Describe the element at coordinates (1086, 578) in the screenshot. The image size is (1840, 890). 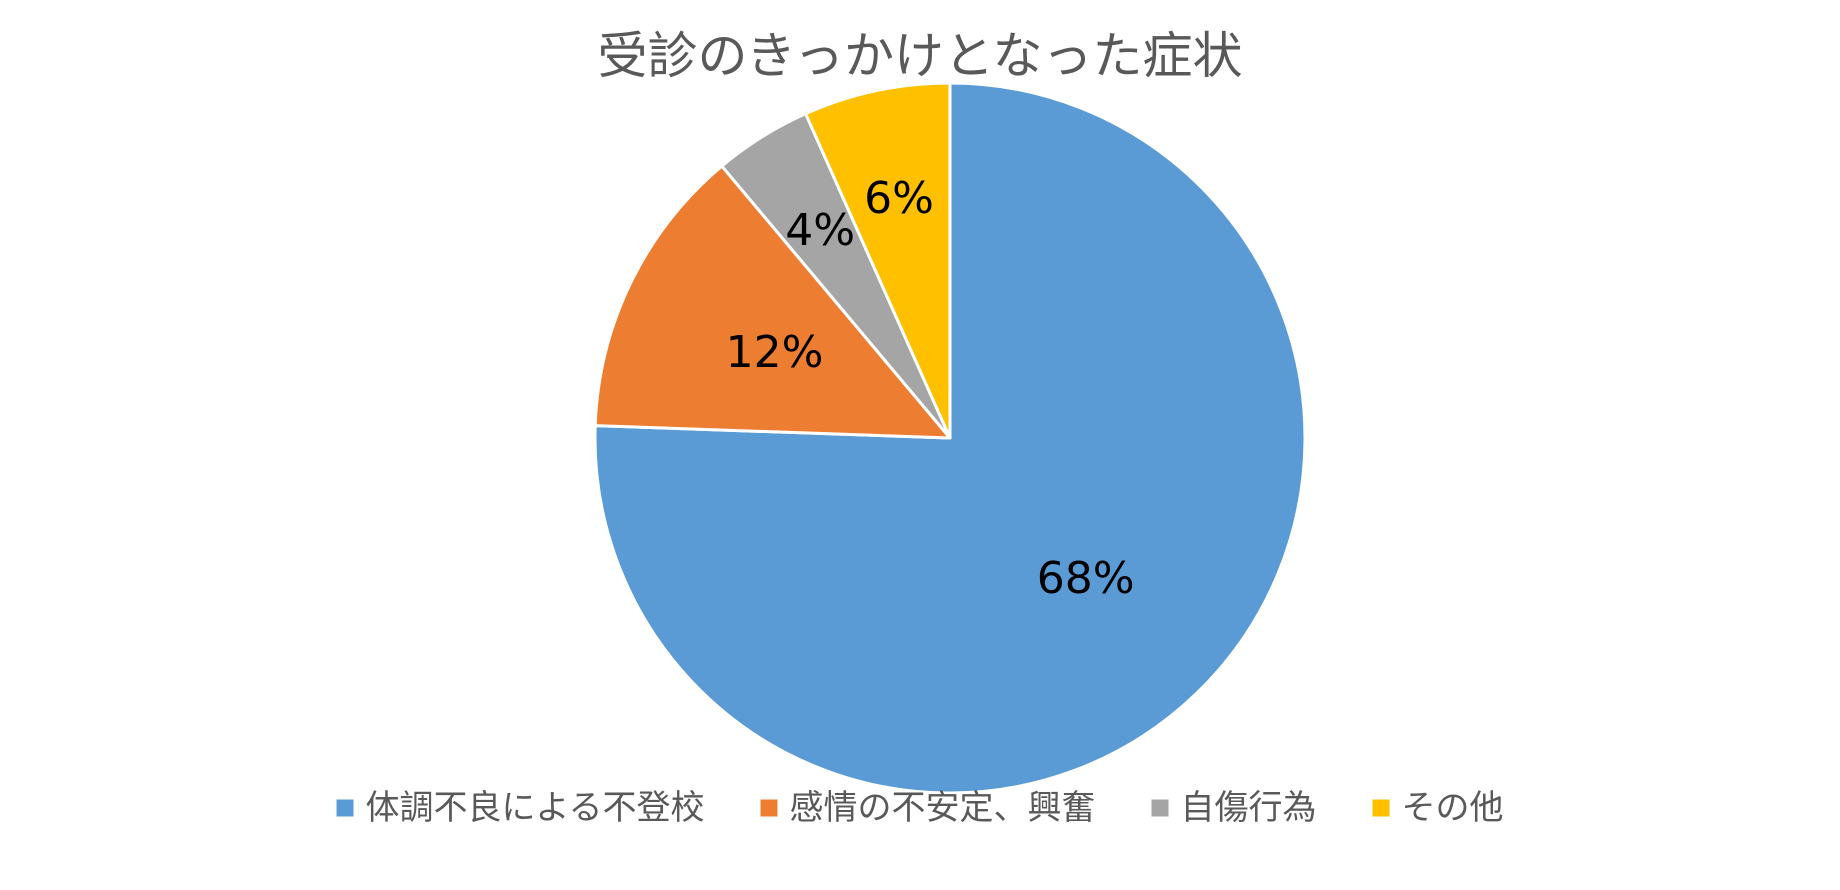
I see `data-label-1: 68%` at that location.